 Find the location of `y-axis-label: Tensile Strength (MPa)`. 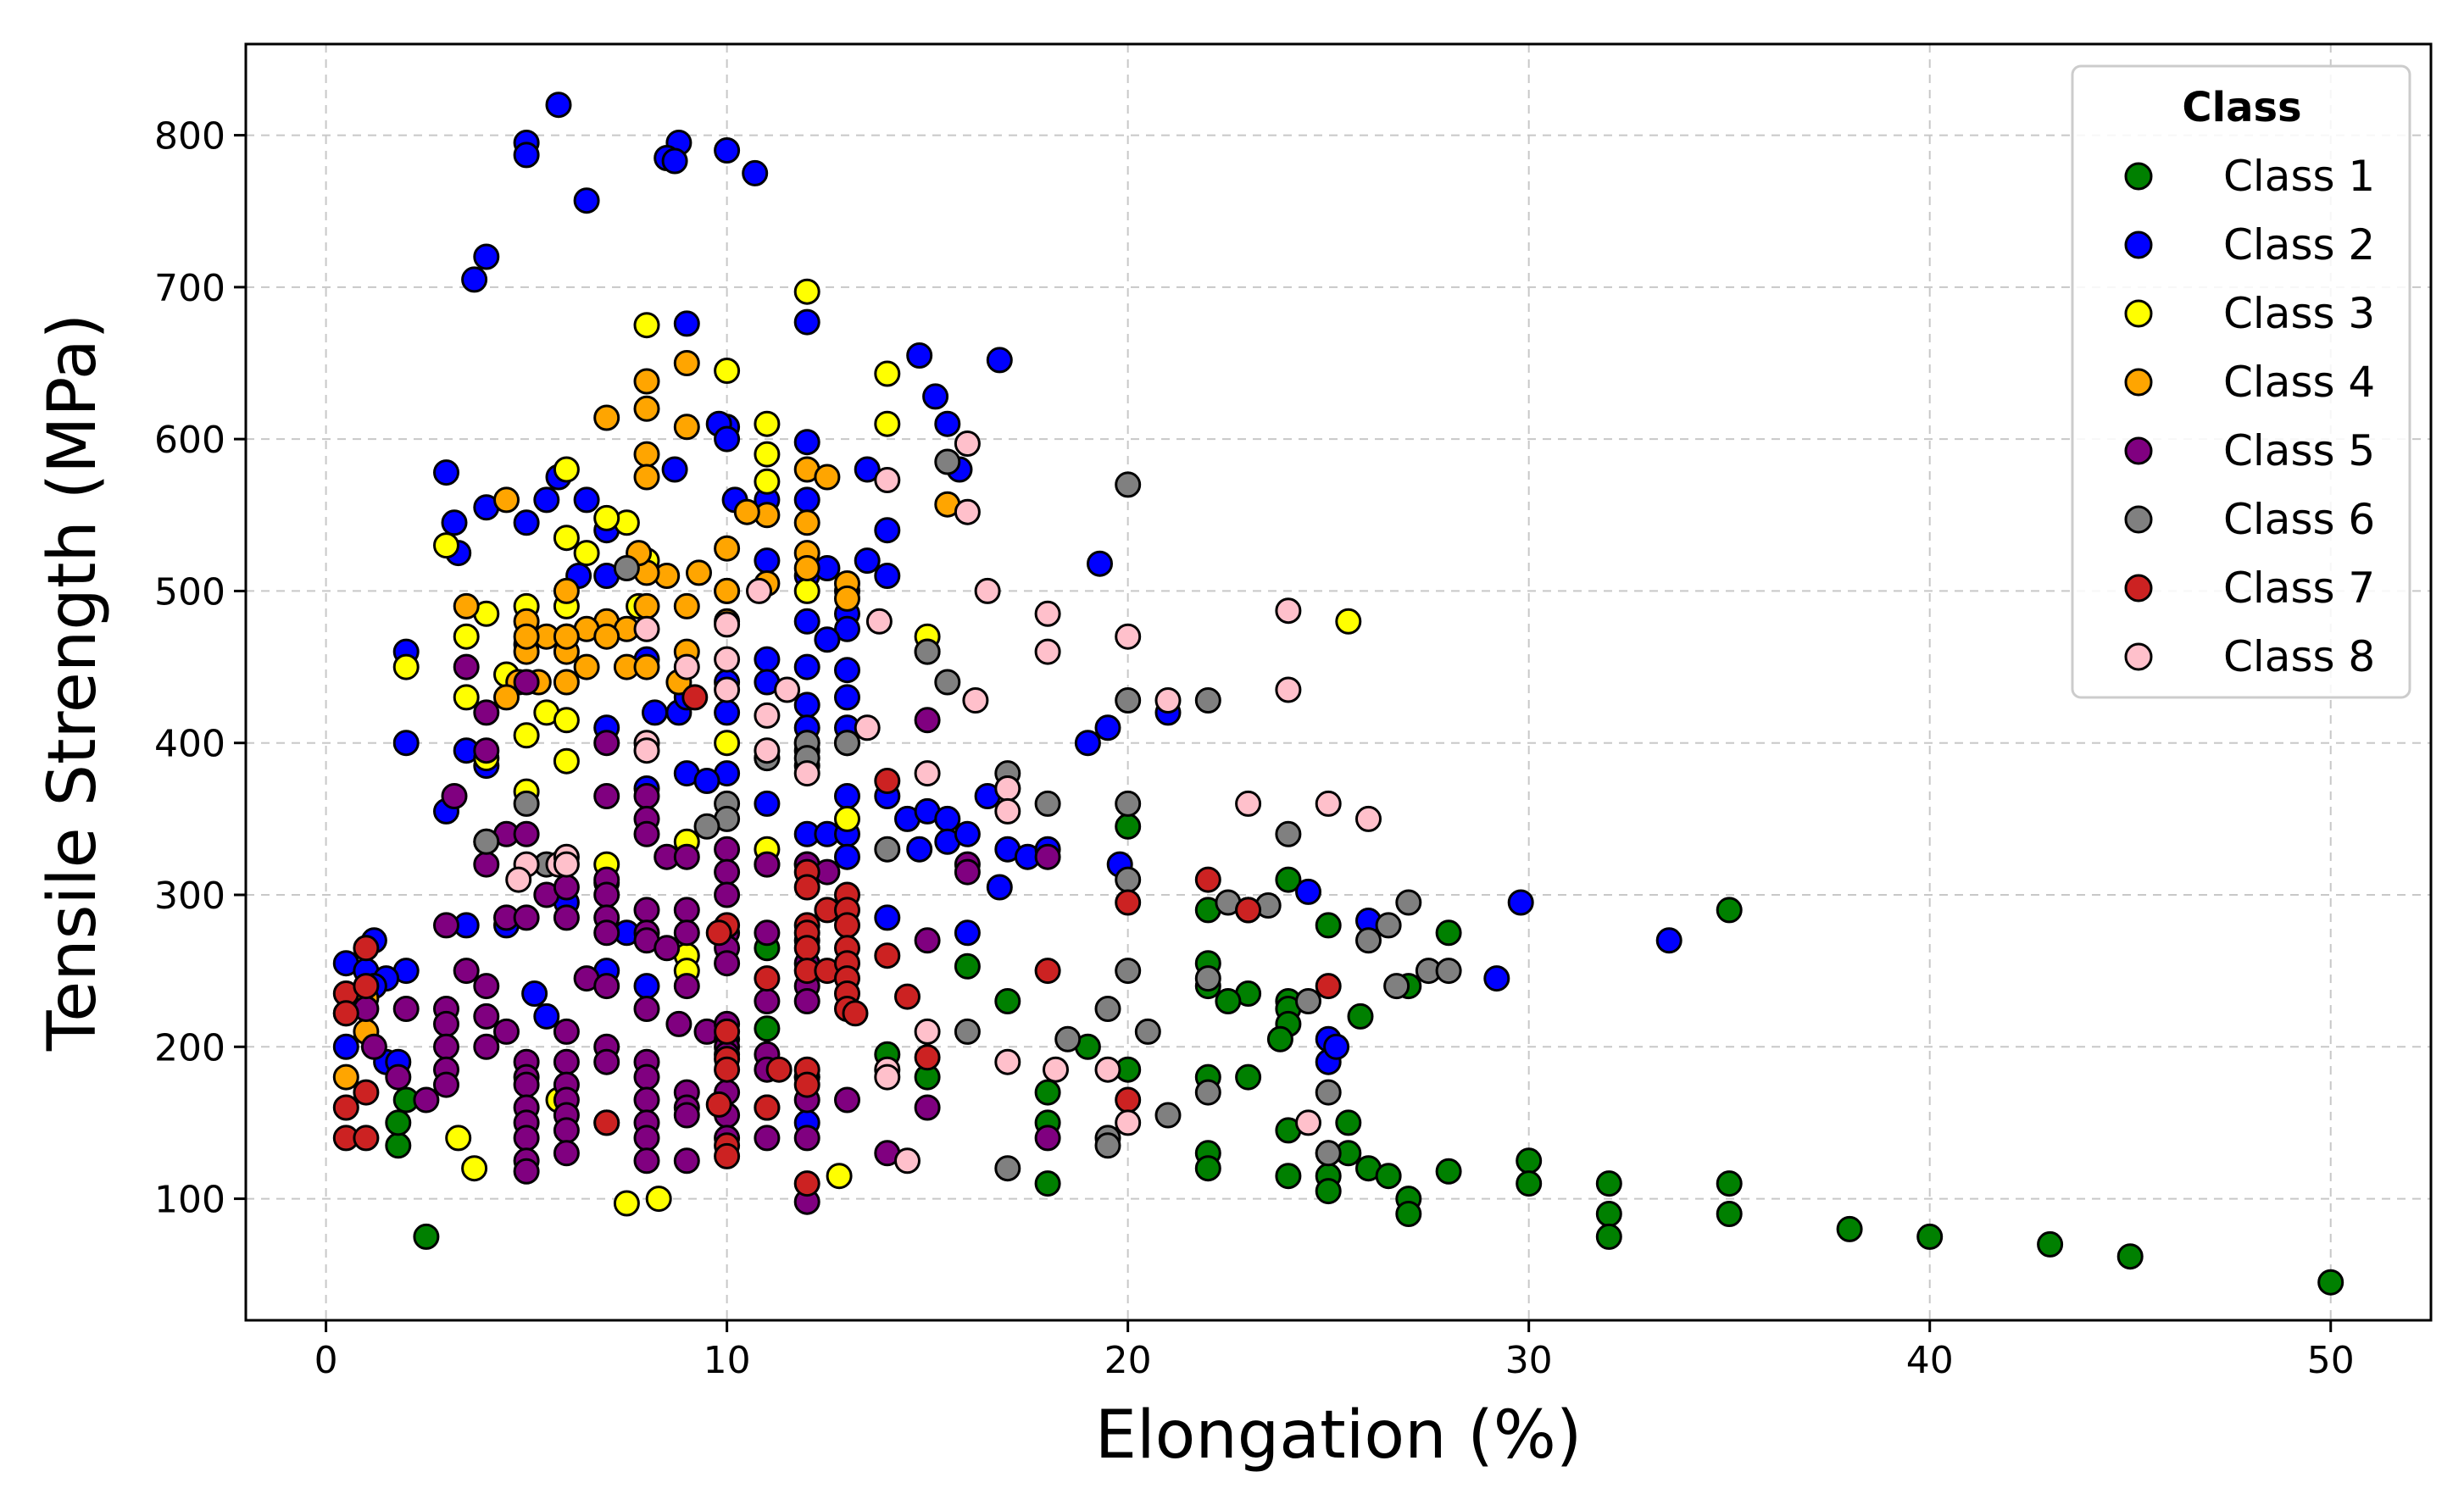

y-axis-label: Tensile Strength (MPa) is located at coordinates (73, 683).